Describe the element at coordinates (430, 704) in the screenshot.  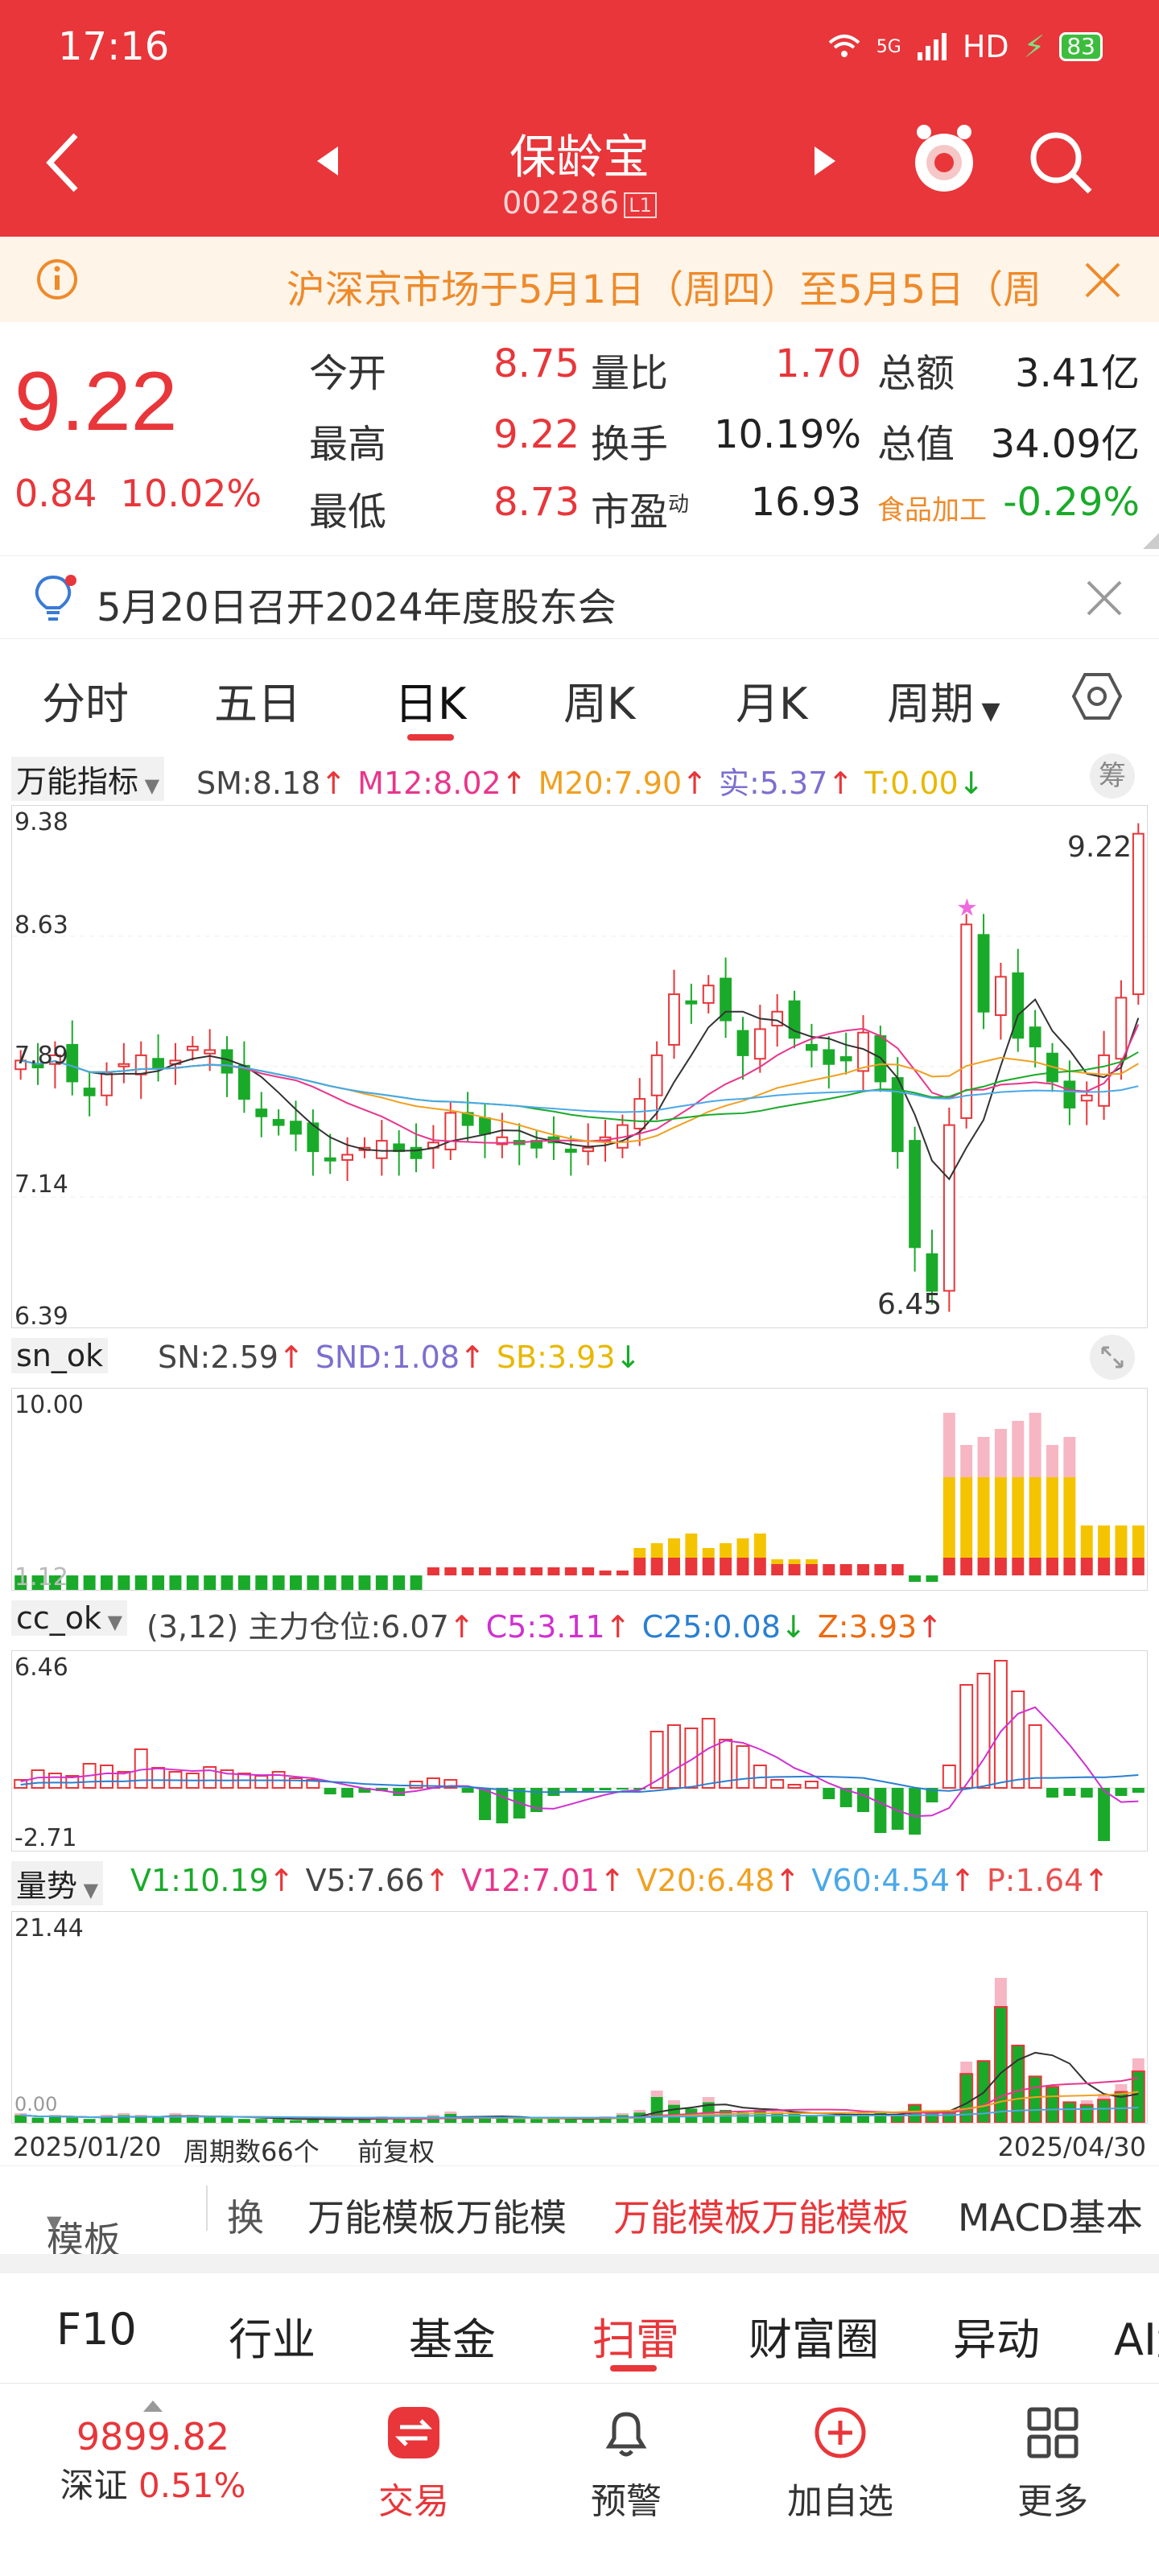
I see `tab-day-k: 日K` at that location.